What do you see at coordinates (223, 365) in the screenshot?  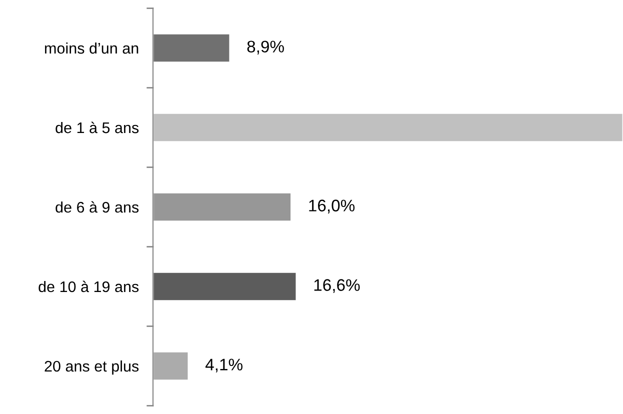 I see `data-label: 4,1%` at bounding box center [223, 365].